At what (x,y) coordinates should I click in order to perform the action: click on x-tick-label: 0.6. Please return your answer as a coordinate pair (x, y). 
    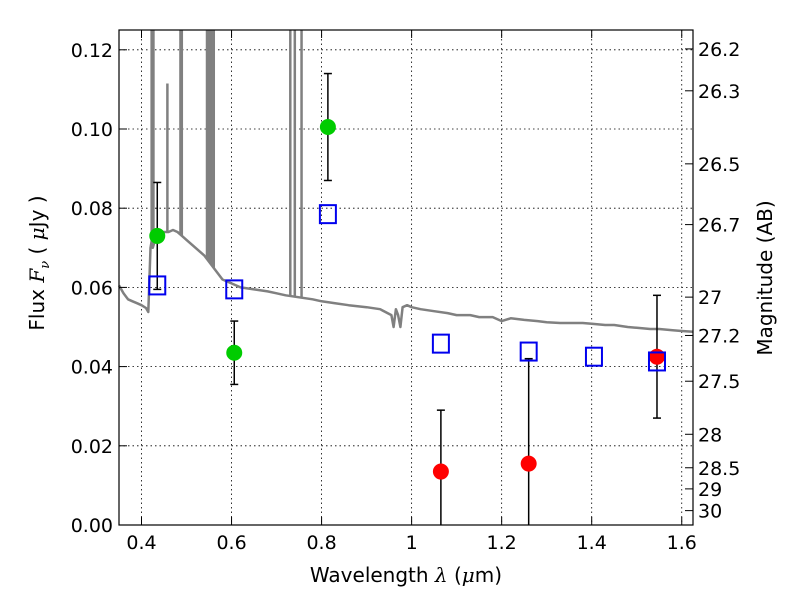
    Looking at the image, I should click on (231, 543).